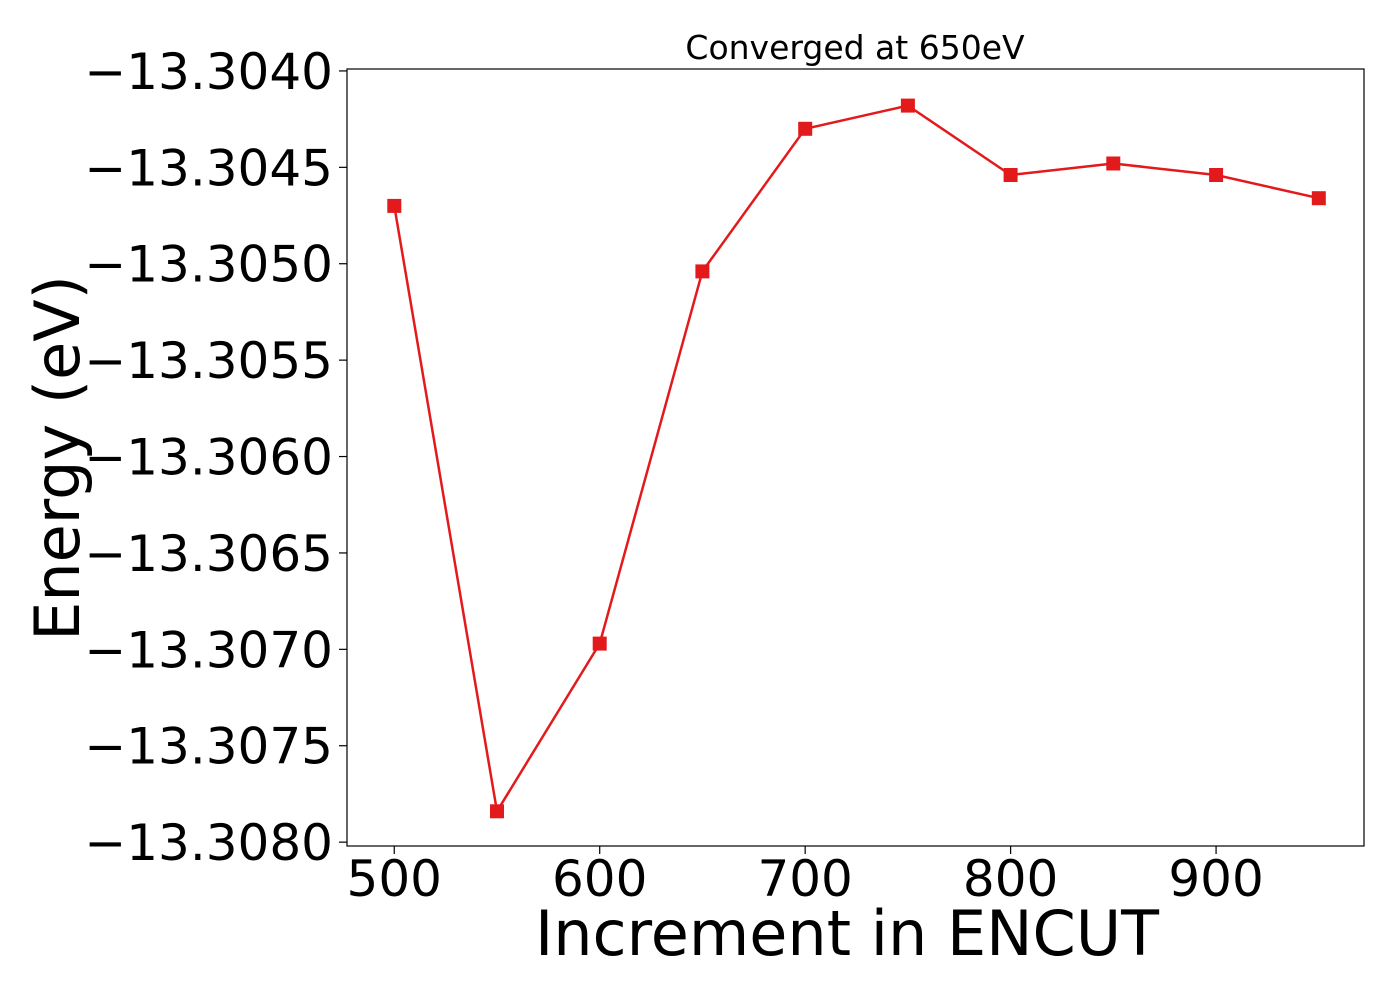 This screenshot has width=1400, height=1000. Describe the element at coordinates (1010, 879) in the screenshot. I see `x-tick-label: 800` at that location.